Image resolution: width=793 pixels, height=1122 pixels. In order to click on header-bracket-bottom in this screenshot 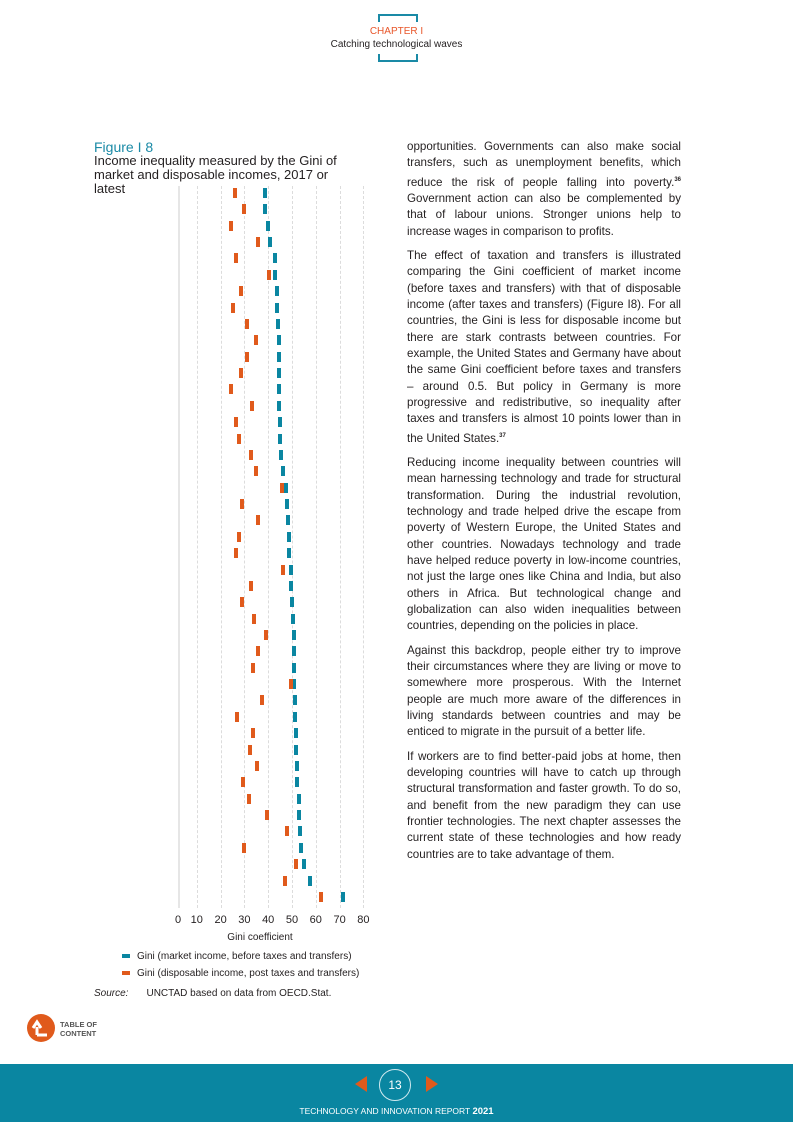, I will do `click(398, 58)`.